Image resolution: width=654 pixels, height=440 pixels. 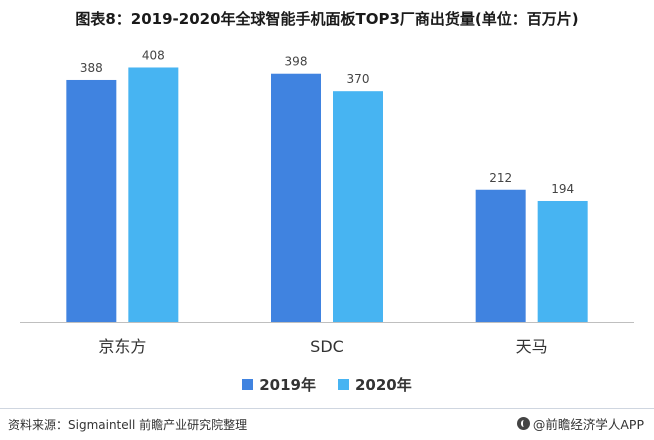 What do you see at coordinates (296, 62) in the screenshot?
I see `data-label-1-0: 398` at bounding box center [296, 62].